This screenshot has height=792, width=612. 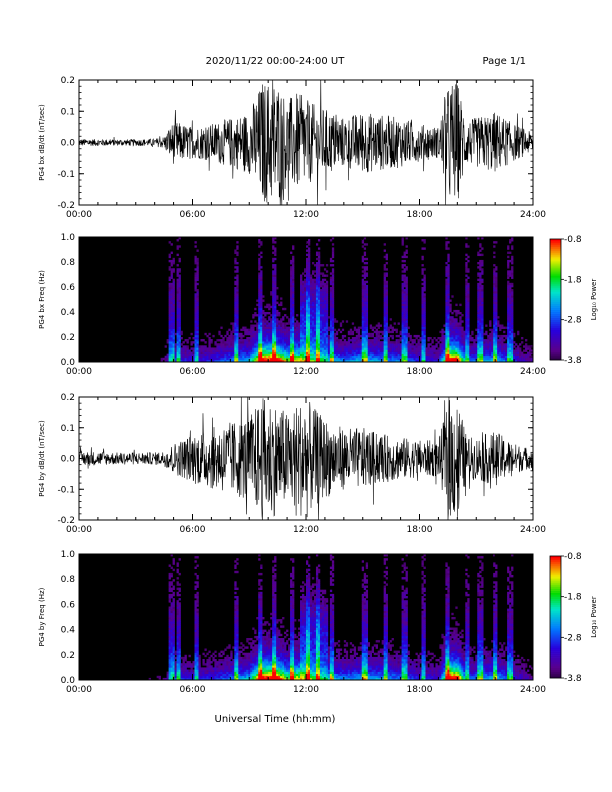 I want to click on page-number: Page 1/1, so click(x=504, y=61).